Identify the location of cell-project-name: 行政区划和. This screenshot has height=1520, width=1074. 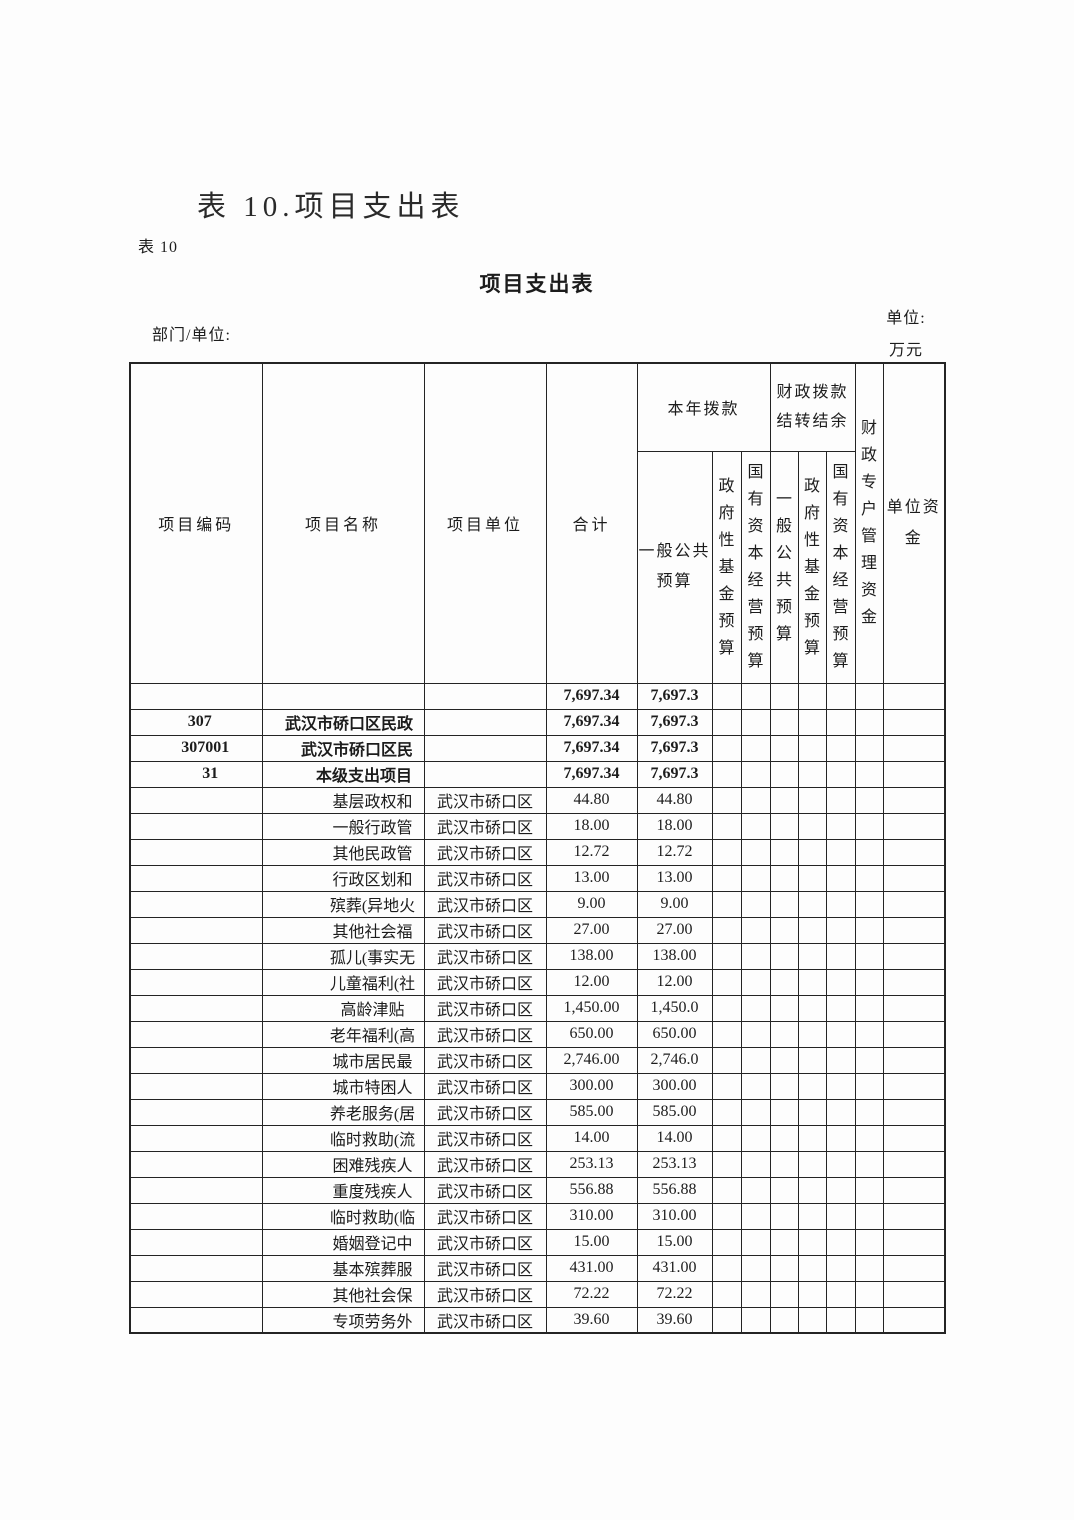
(343, 878).